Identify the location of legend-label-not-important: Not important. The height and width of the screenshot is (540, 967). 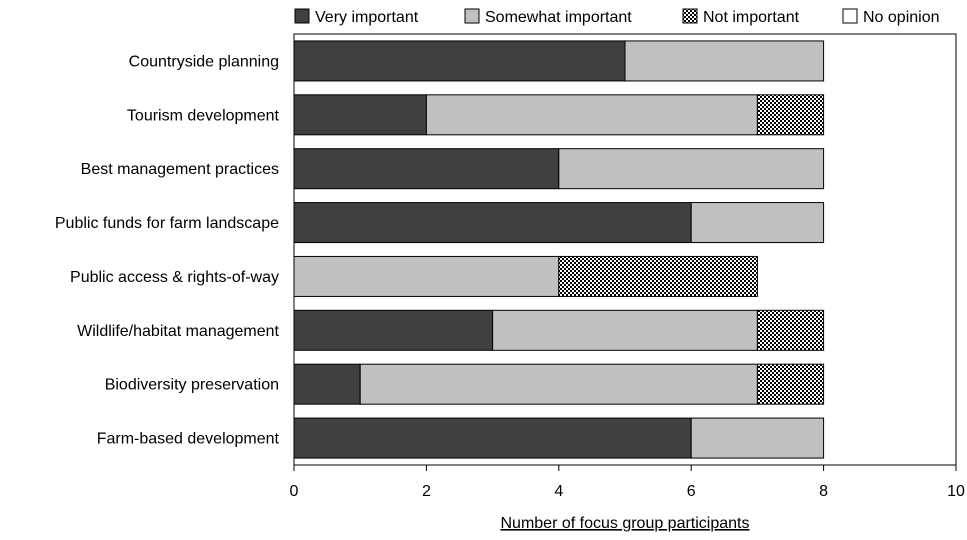
(751, 17).